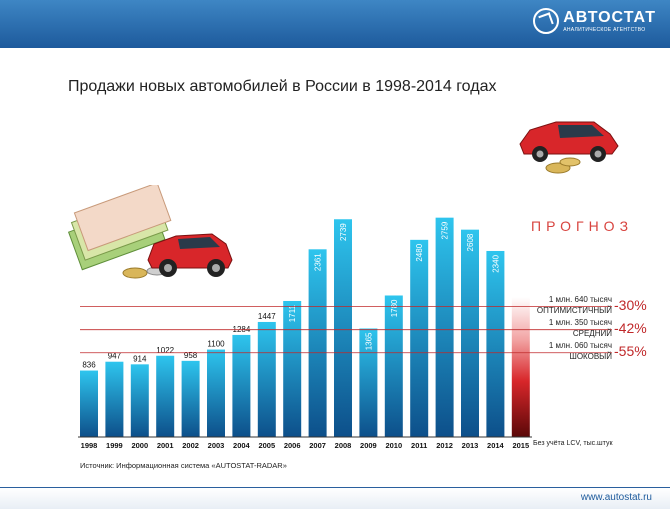 This screenshot has width=670, height=509. Describe the element at coordinates (630, 350) in the screenshot. I see `forecast-percent-3: -55%` at that location.